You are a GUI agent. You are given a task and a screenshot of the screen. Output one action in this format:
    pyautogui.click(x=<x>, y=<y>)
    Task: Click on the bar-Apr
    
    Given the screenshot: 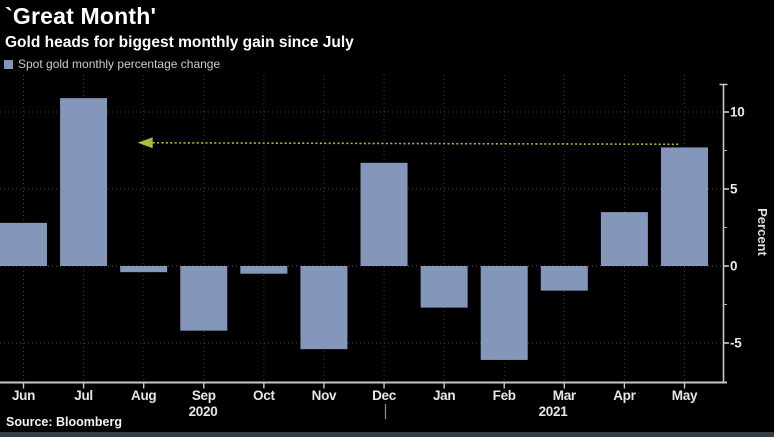 What is the action you would take?
    pyautogui.click(x=624, y=239)
    